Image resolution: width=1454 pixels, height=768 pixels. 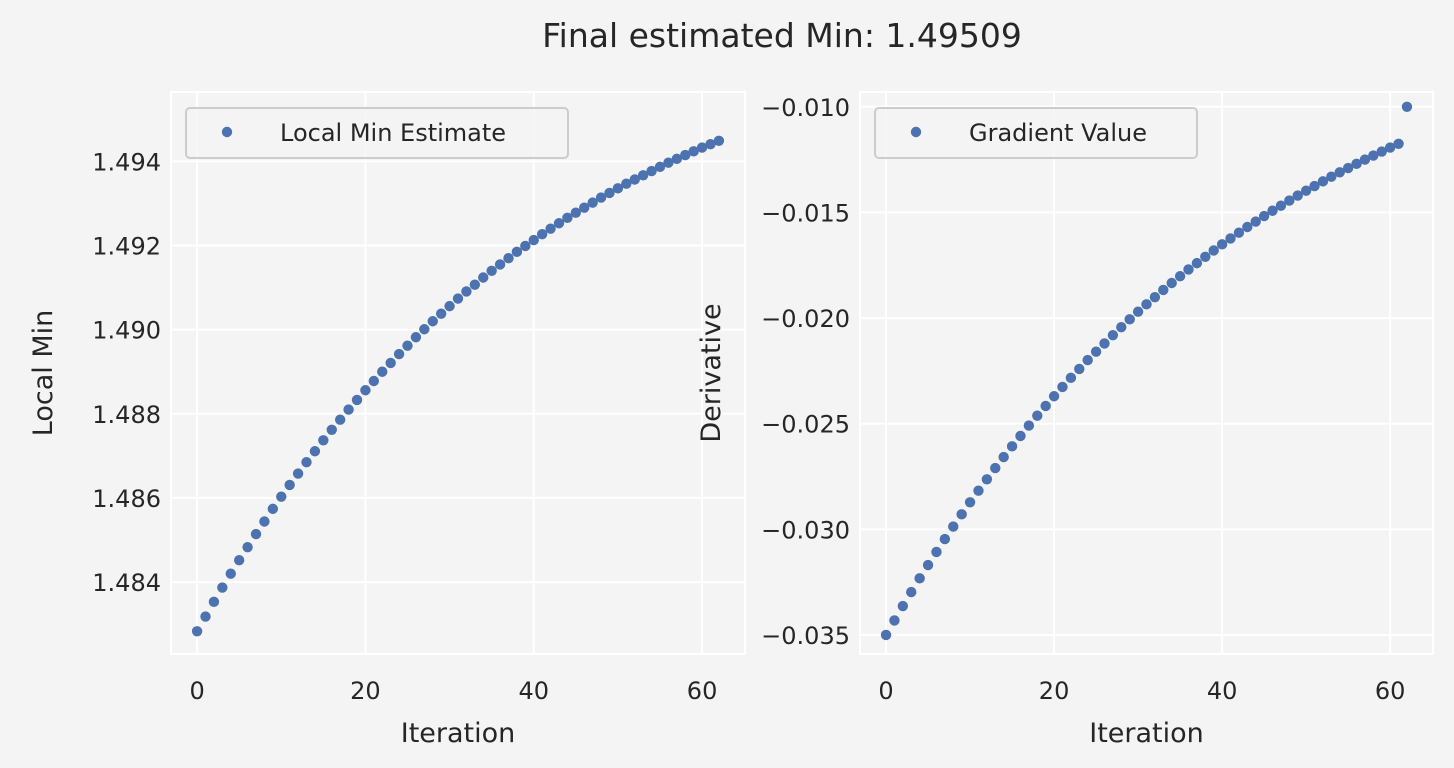 I want to click on y-tick-label: −0.030, so click(x=805, y=530).